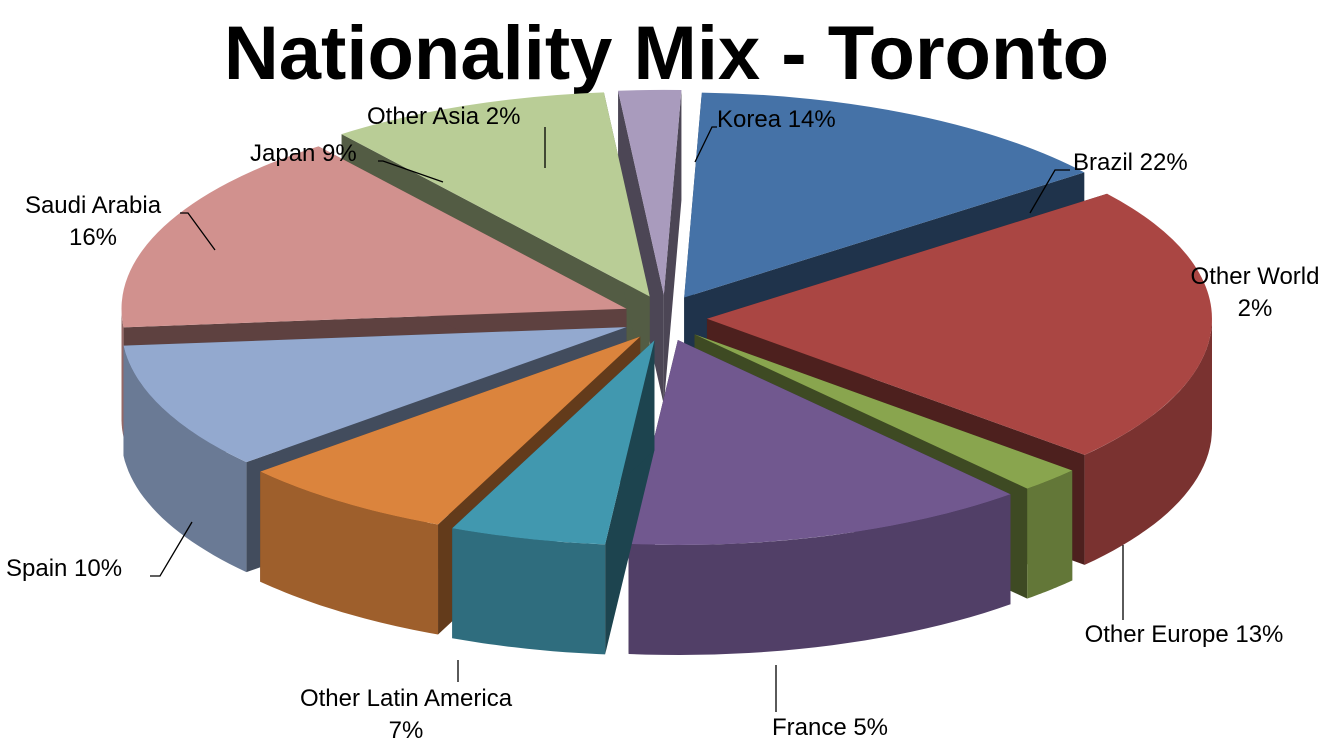 The image size is (1333, 750). What do you see at coordinates (776, 119) in the screenshot?
I see `slice-label-korea: Korea 14%` at bounding box center [776, 119].